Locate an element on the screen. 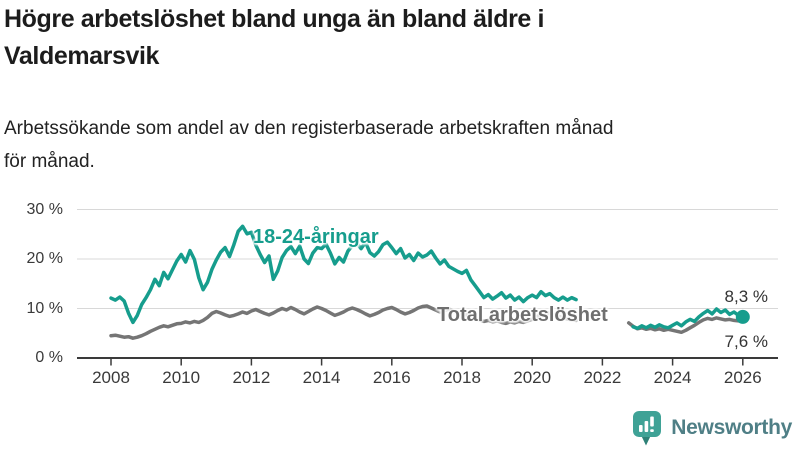  x-tick-label: 2022 is located at coordinates (602, 377).